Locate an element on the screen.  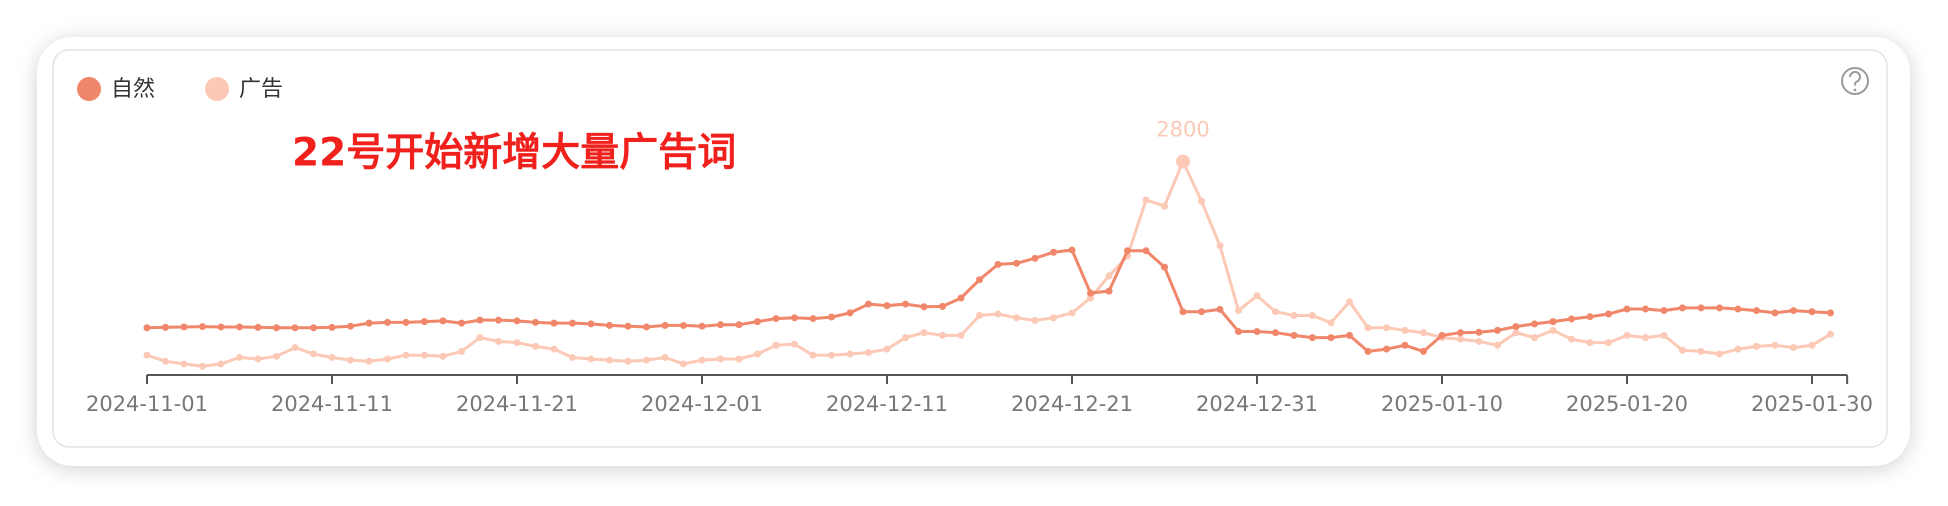
x-tick-label: 2024-12-21 is located at coordinates (1072, 404).